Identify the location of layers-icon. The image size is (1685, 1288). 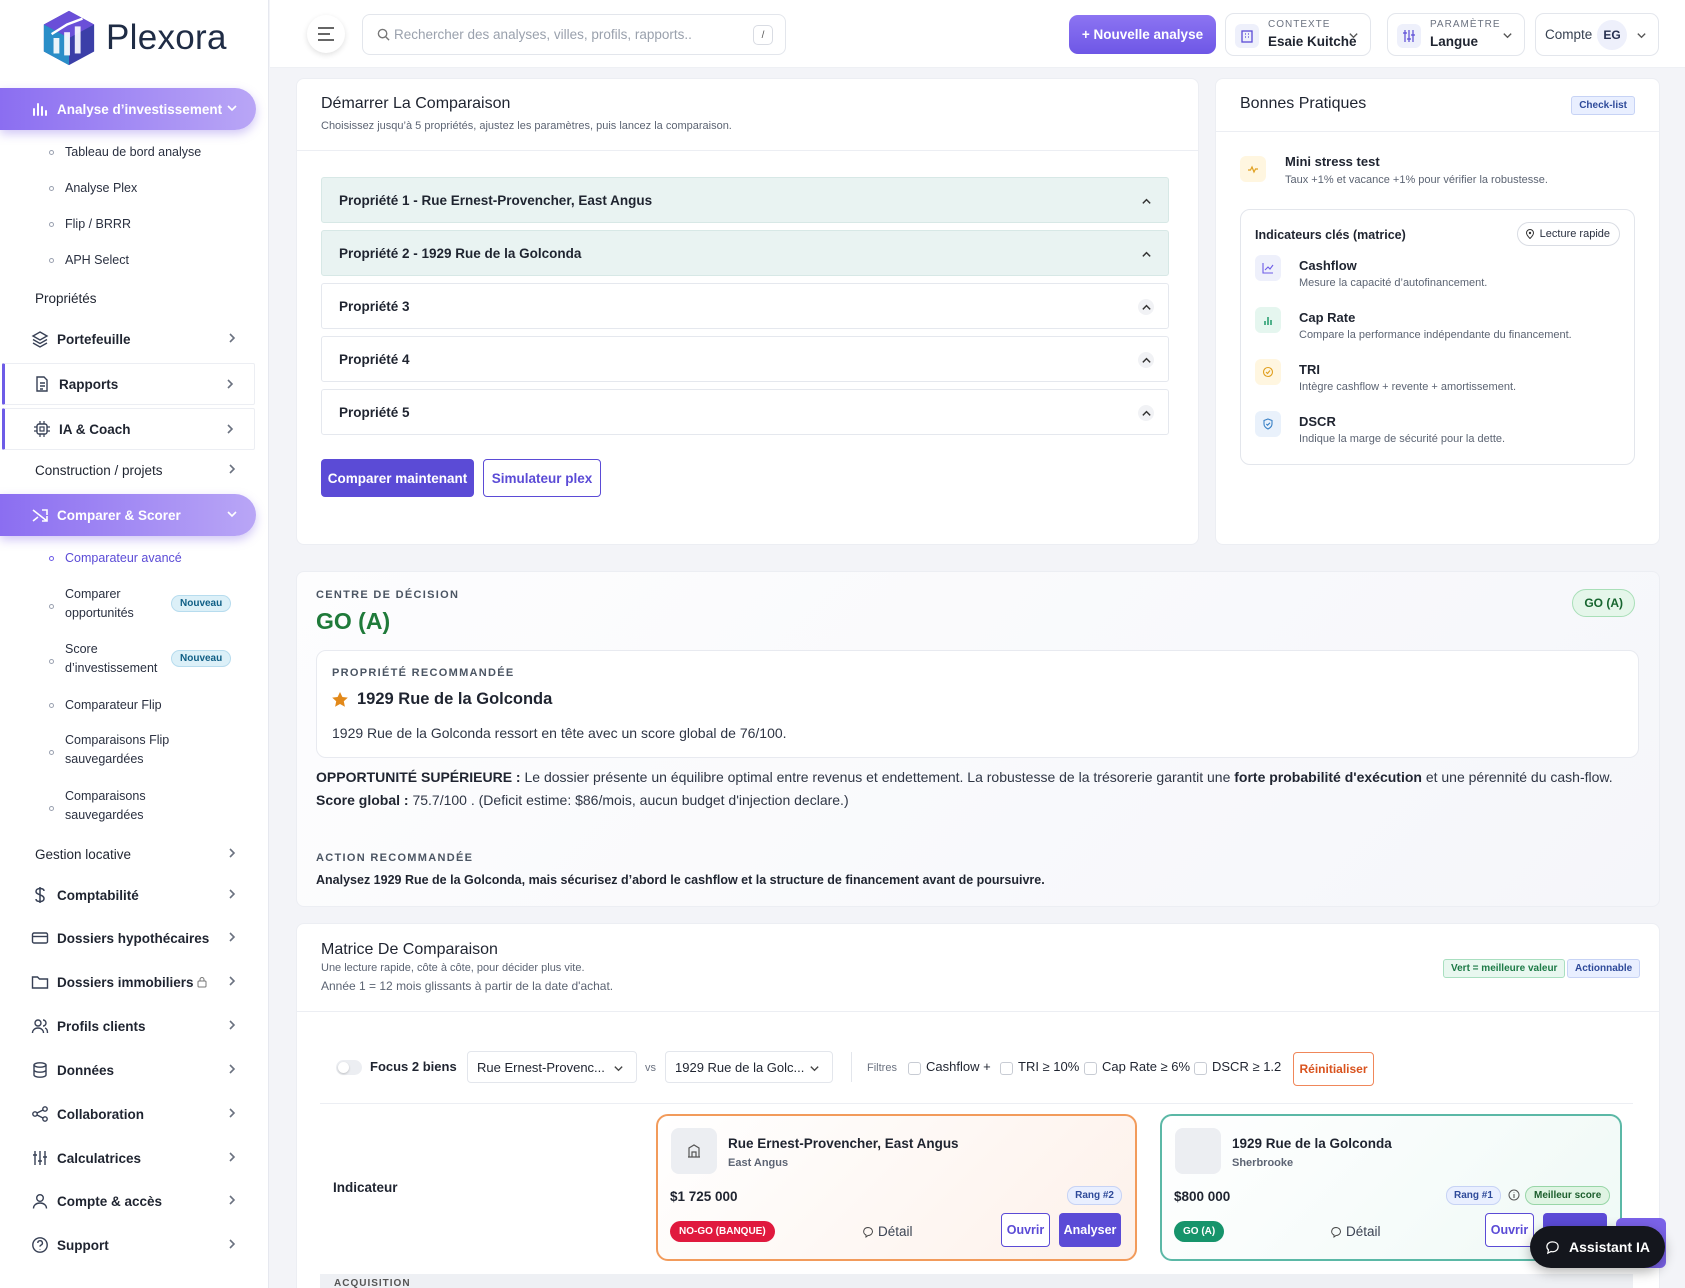
(40, 339).